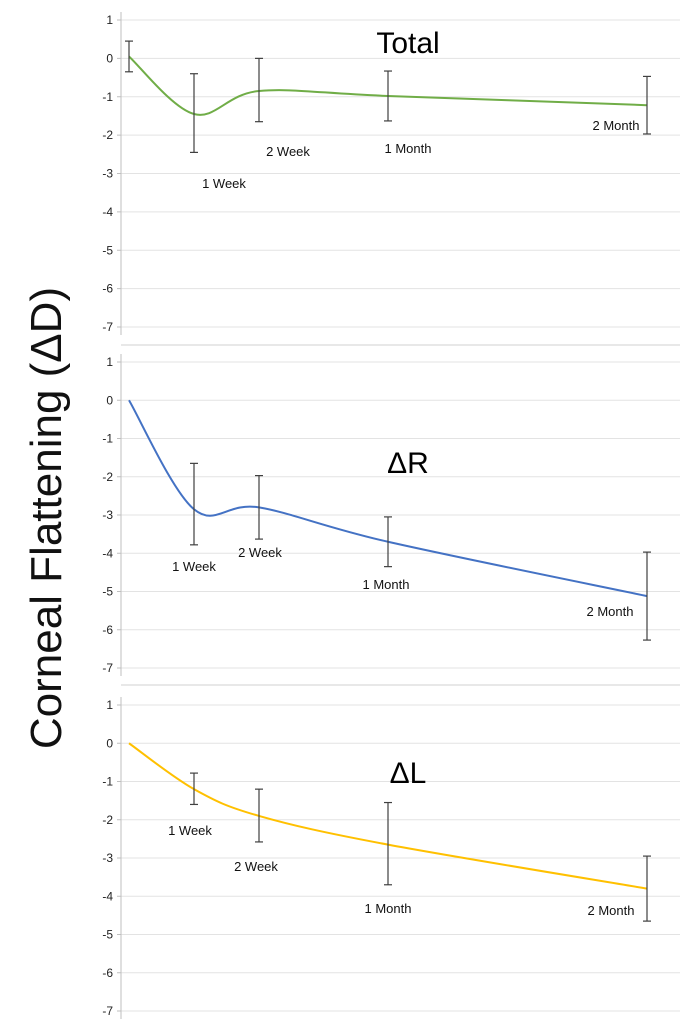 This screenshot has height=1021, width=684. What do you see at coordinates (408, 463) in the screenshot?
I see `panel-title: ΔR` at bounding box center [408, 463].